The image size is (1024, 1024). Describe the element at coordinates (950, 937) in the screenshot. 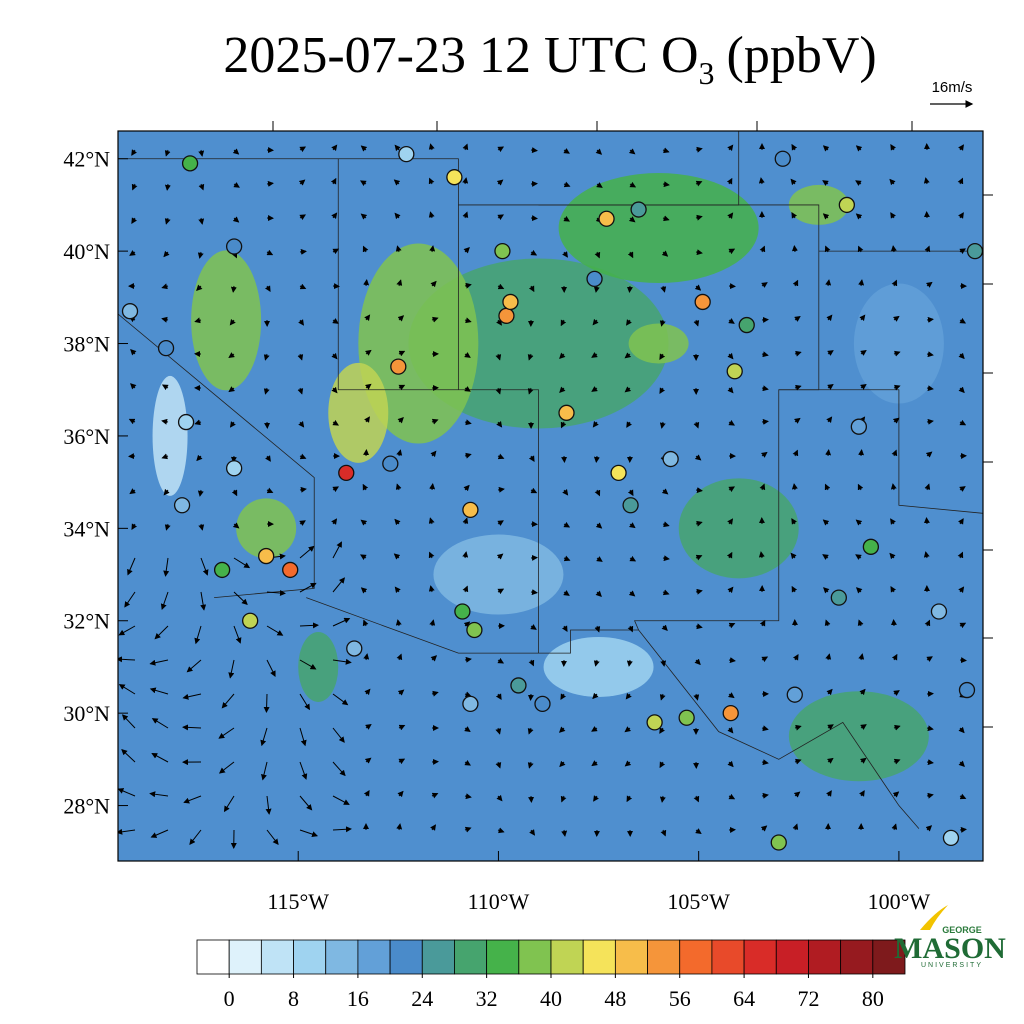

I see `logo: GEORGE MASON UNIVERSITY` at that location.